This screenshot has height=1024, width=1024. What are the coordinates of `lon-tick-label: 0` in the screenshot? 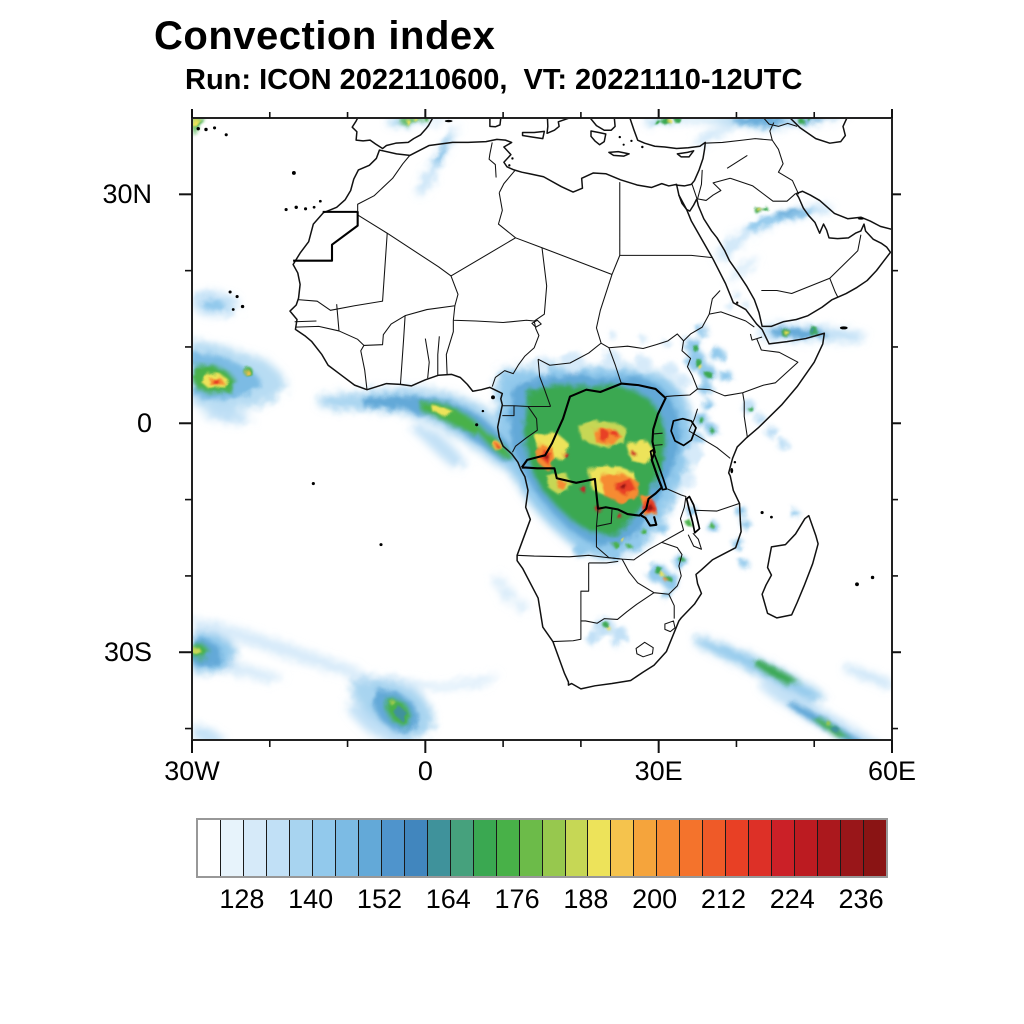 It's located at (425, 771).